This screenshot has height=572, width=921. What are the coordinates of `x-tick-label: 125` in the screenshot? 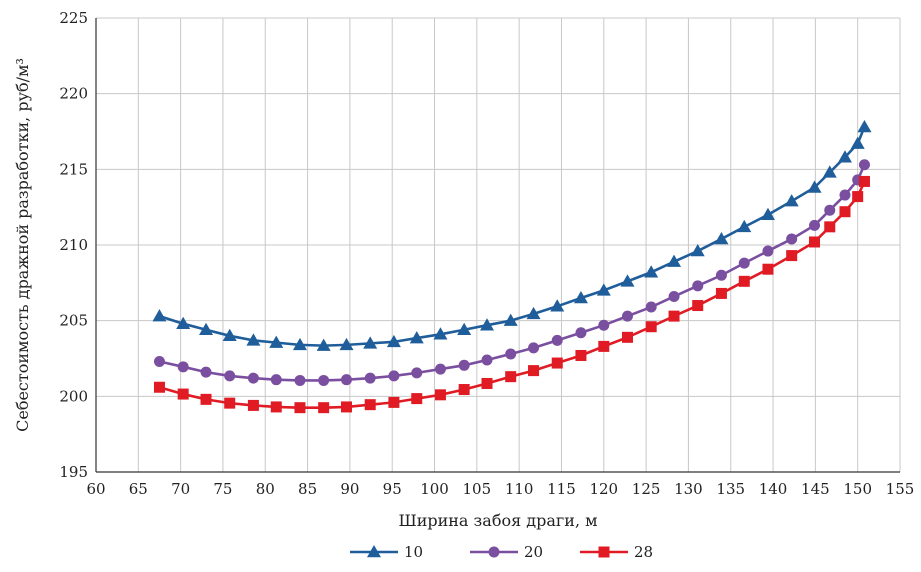 It's located at (646, 489).